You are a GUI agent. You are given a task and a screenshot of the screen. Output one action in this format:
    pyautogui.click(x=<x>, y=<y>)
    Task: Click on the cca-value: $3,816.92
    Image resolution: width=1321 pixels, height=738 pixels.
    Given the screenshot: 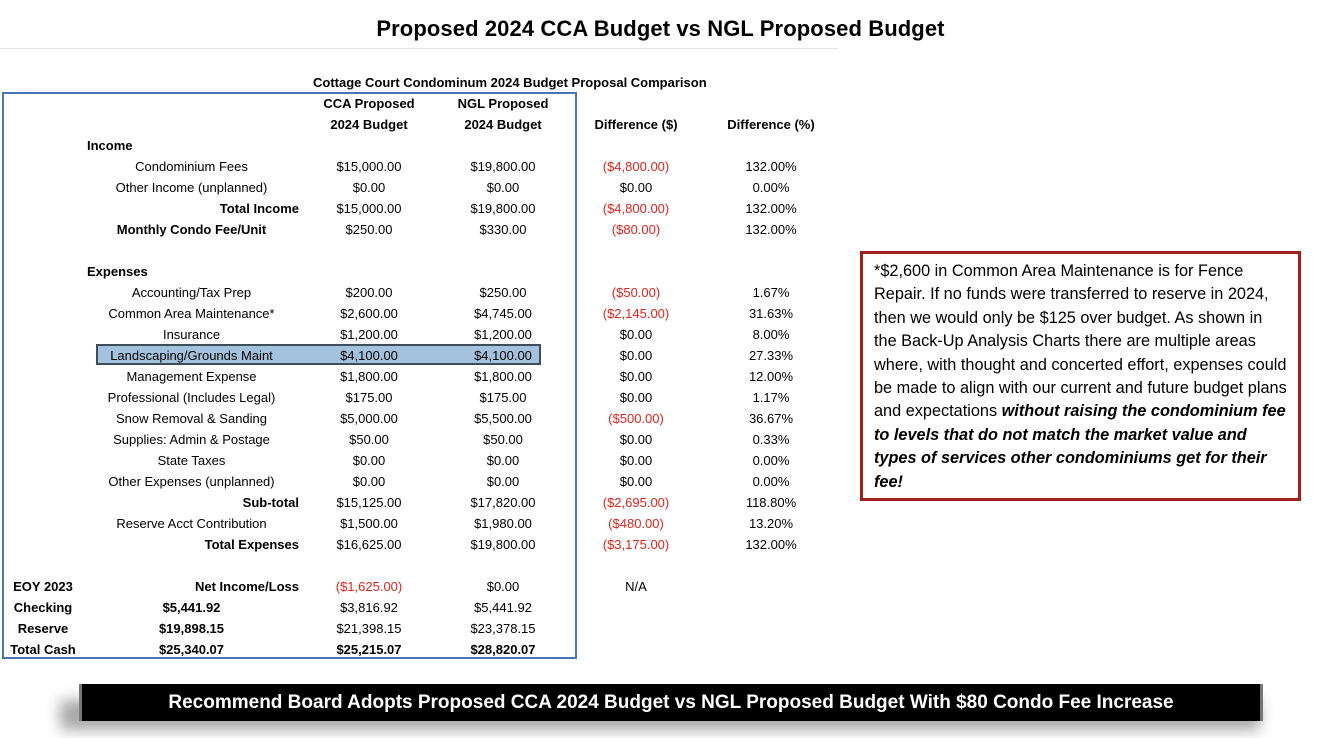 What is the action you would take?
    pyautogui.click(x=369, y=607)
    